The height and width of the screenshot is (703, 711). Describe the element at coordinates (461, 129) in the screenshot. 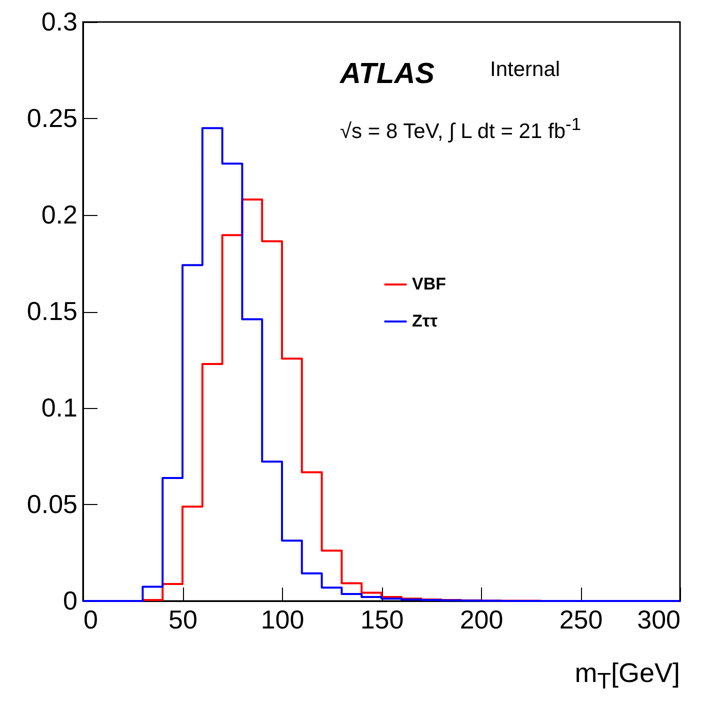

I see `annotation: √s = 8 TeV, ∫ L dt = 21 fb$^{-1}$` at that location.